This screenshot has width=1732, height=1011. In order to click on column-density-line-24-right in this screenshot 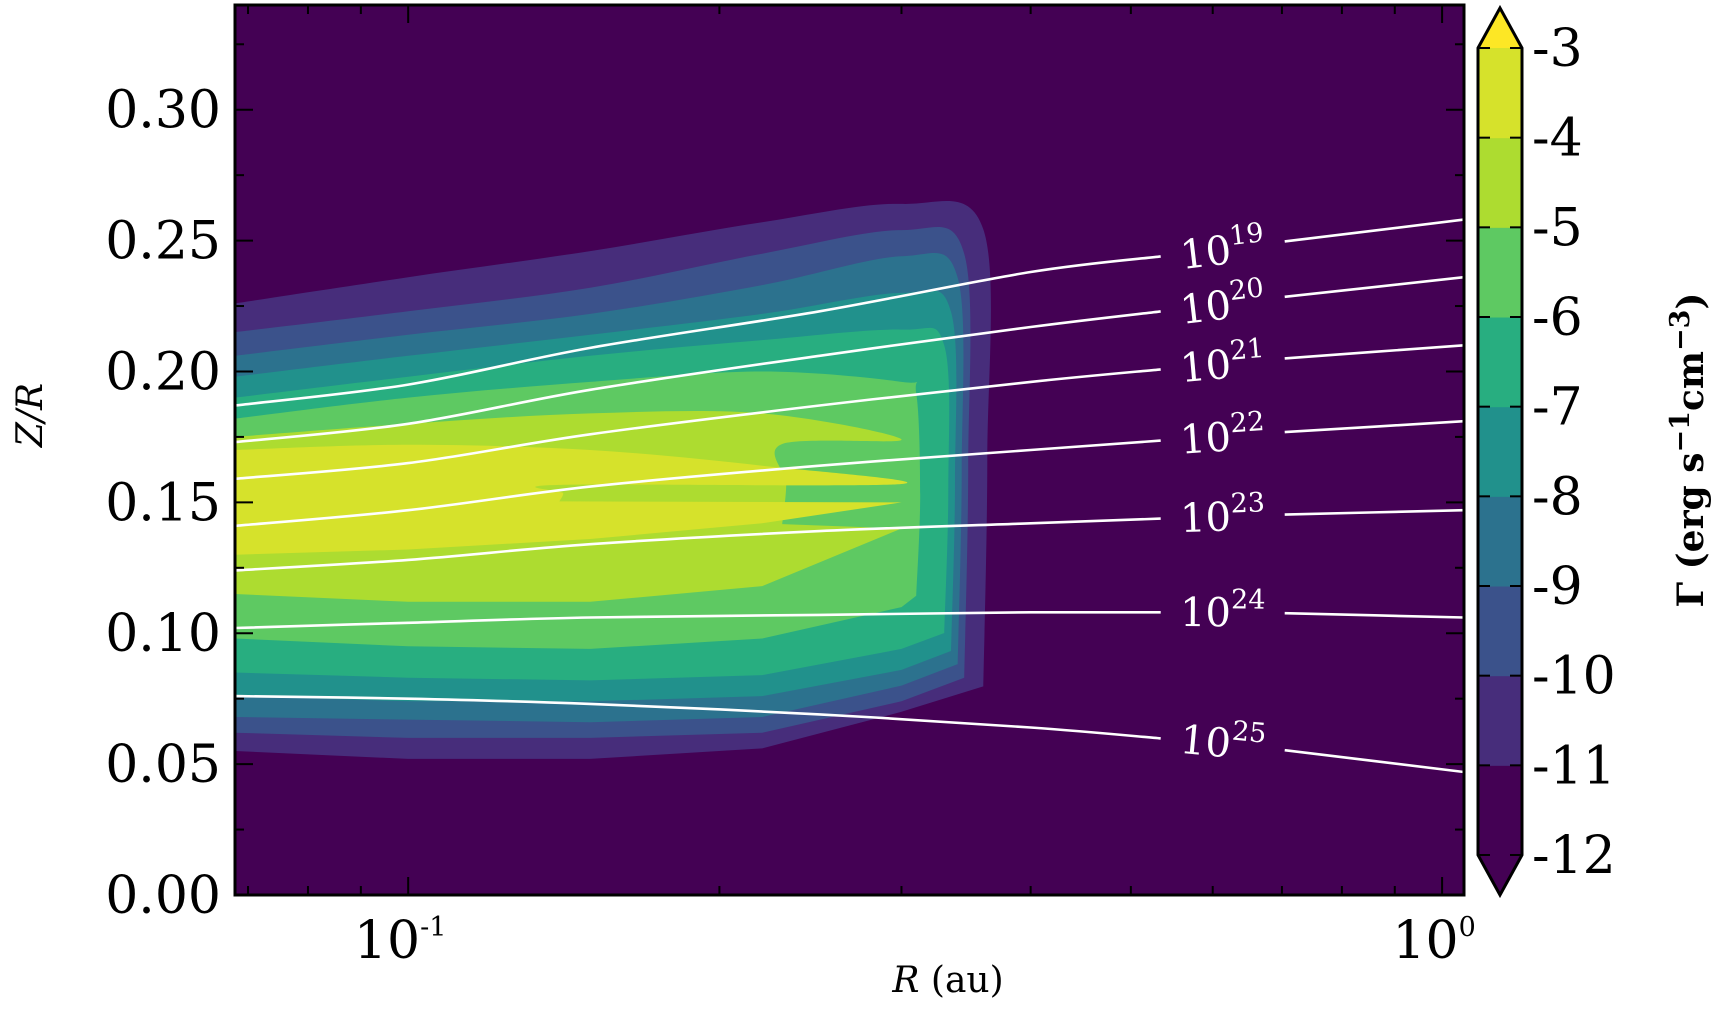, I will do `click(1374, 615)`.